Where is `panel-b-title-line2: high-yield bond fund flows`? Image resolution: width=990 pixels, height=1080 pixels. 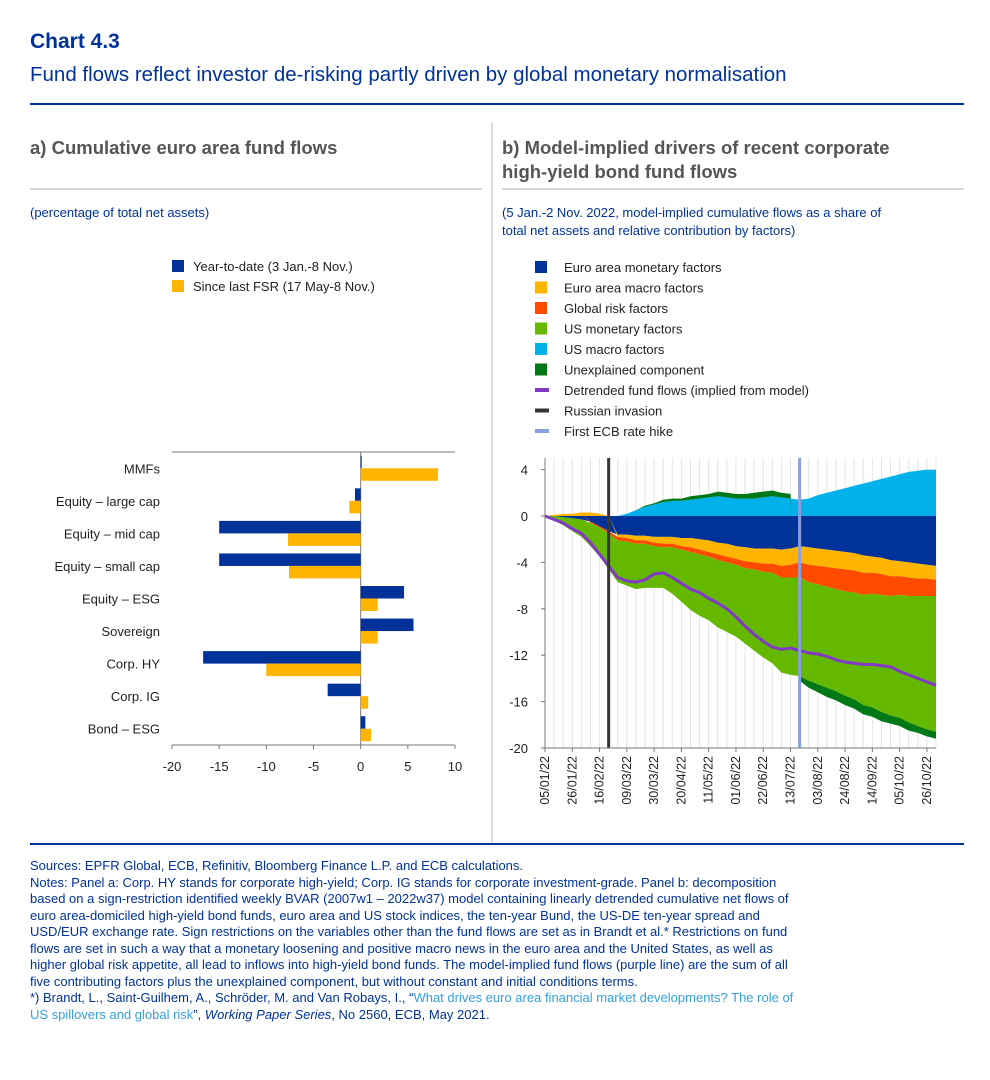 panel-b-title-line2: high-yield bond fund flows is located at coordinates (620, 171).